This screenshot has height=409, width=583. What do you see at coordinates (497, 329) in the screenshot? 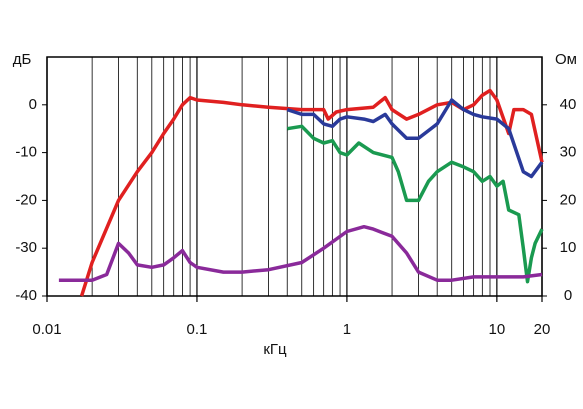
I see `x-tick-label: 10` at bounding box center [497, 329].